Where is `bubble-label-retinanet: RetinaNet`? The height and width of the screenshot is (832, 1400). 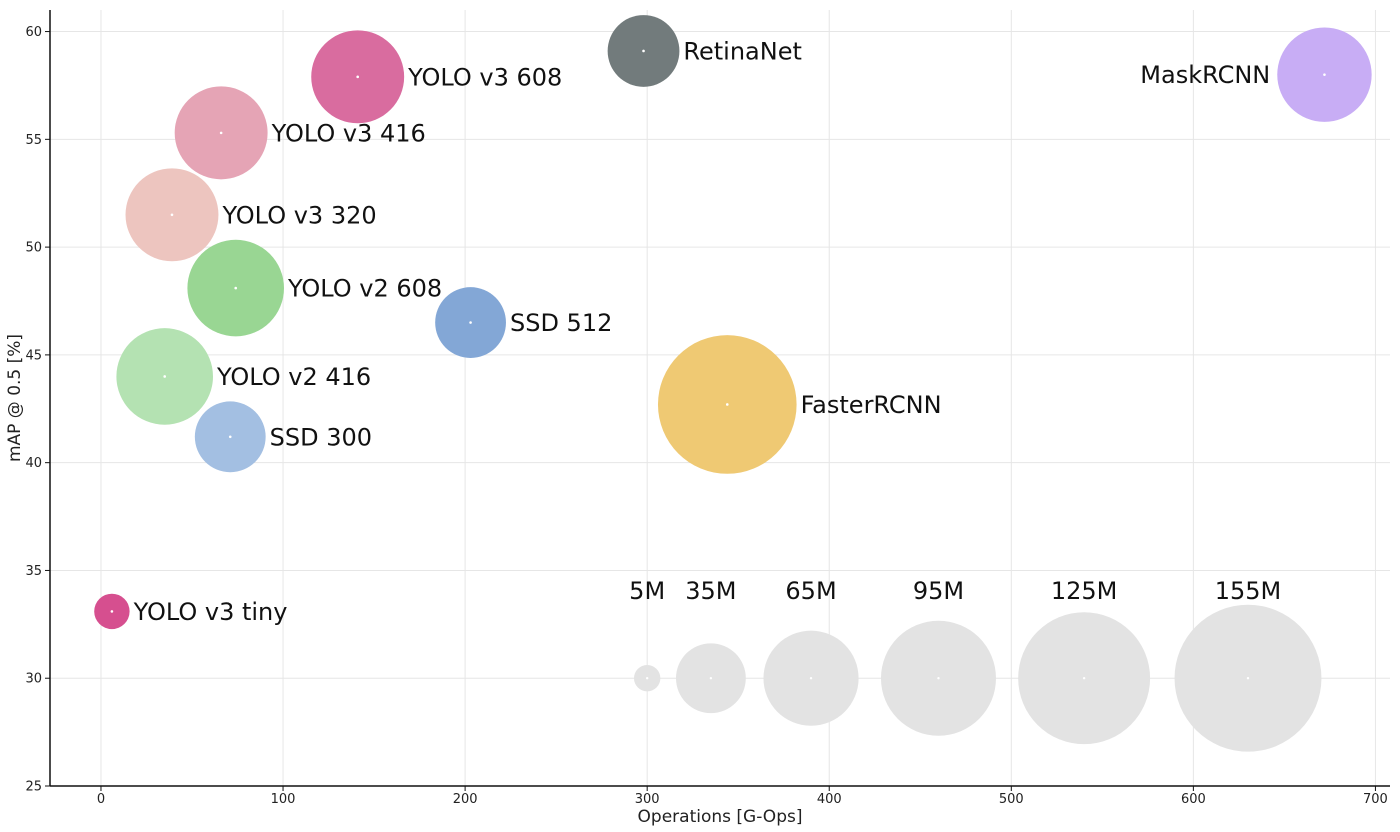
bubble-label-retinanet: RetinaNet is located at coordinates (742, 51).